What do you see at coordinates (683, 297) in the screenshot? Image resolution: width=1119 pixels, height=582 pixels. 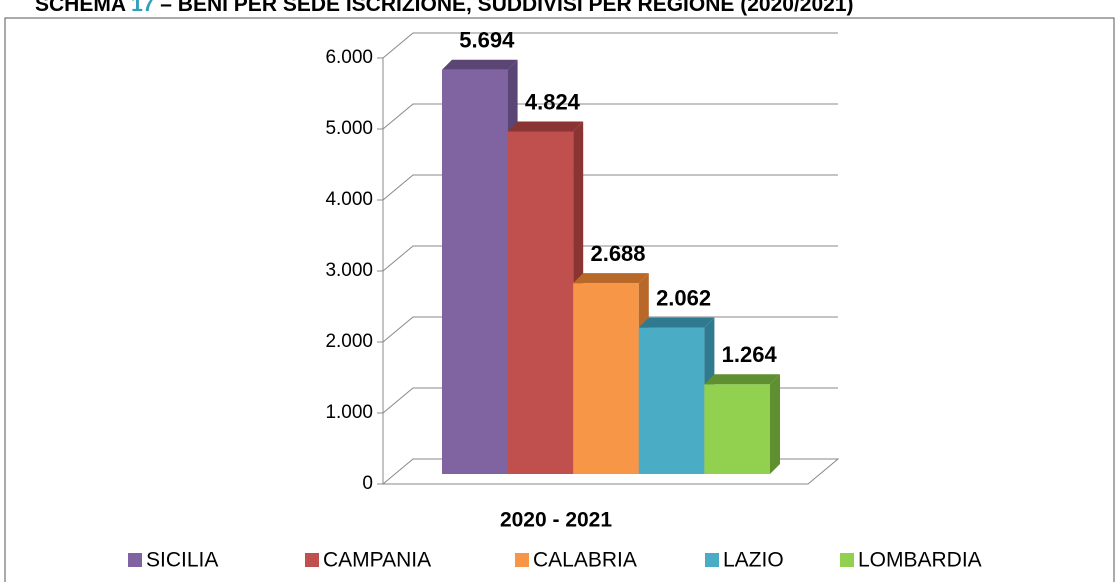 I see `value-label: 2.062` at bounding box center [683, 297].